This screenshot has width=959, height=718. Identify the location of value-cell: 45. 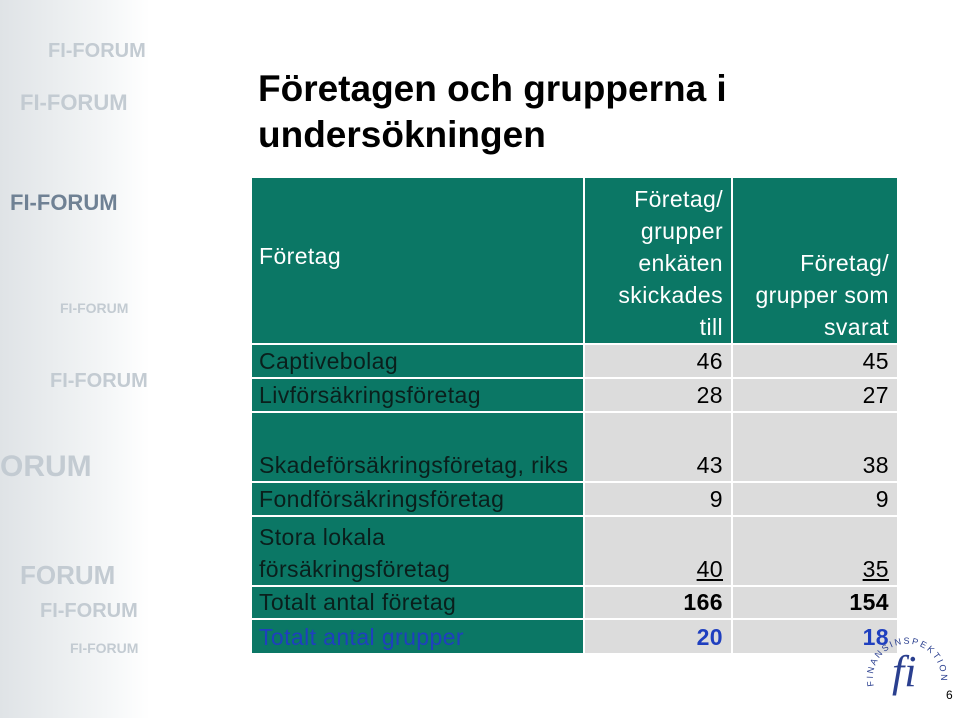
(815, 361).